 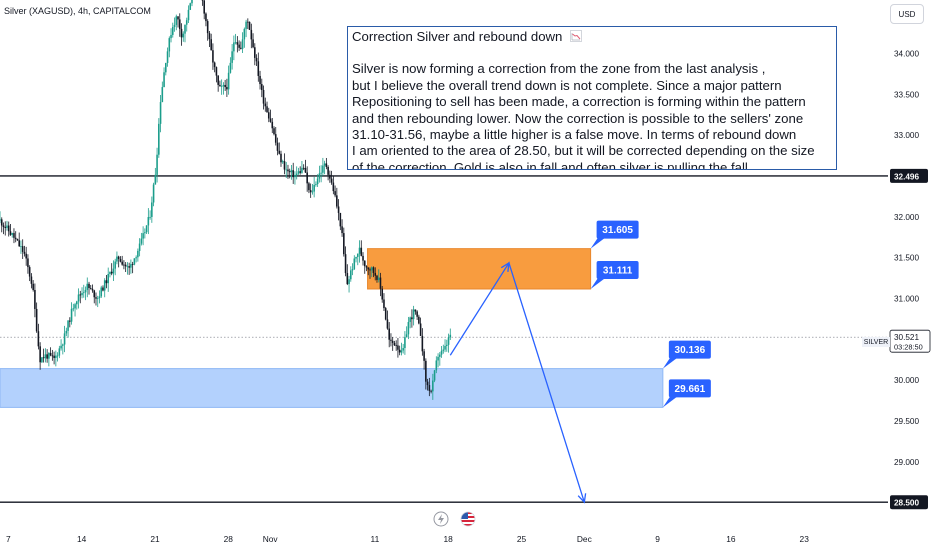 What do you see at coordinates (617, 229) in the screenshot?
I see `zone-label-box` at bounding box center [617, 229].